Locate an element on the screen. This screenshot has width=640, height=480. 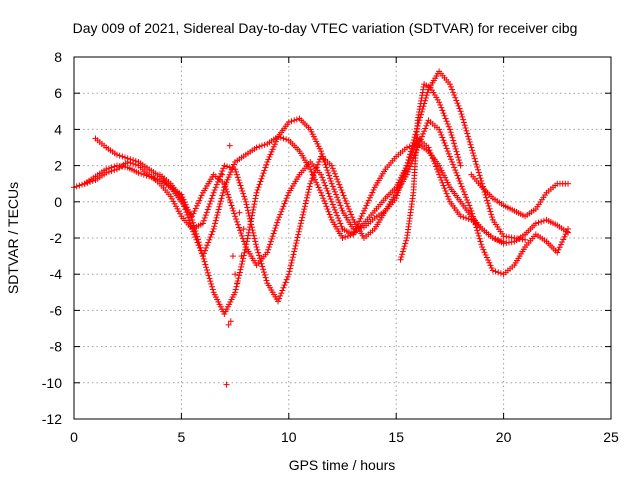
y-tick-labels: -12 -10 -8 -6 -4 -2 0 2 4 6 8 is located at coordinates (52, 238).